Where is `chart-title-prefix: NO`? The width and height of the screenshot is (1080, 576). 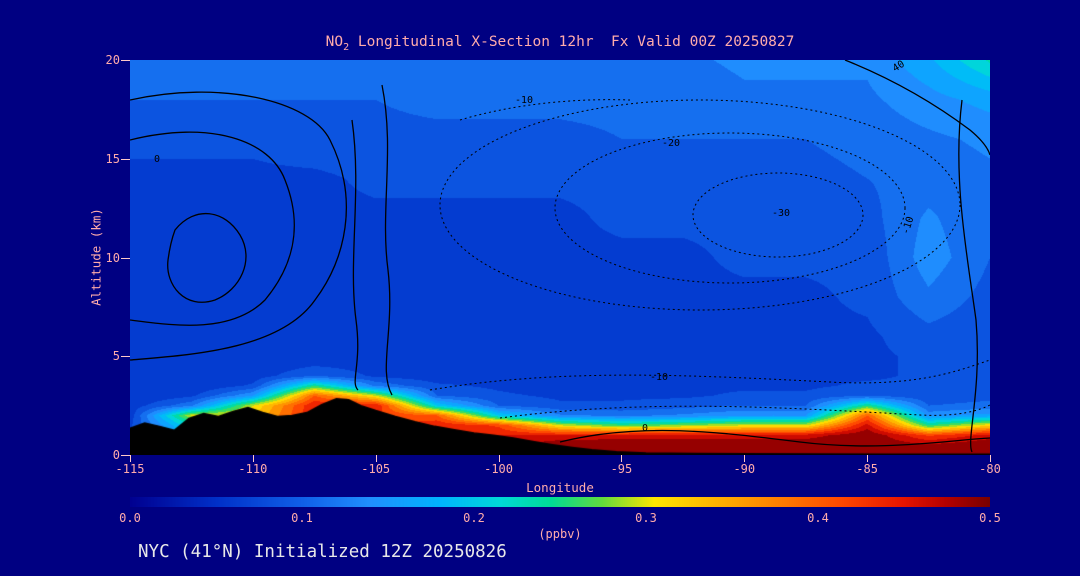
chart-title-prefix: NO is located at coordinates (334, 42).